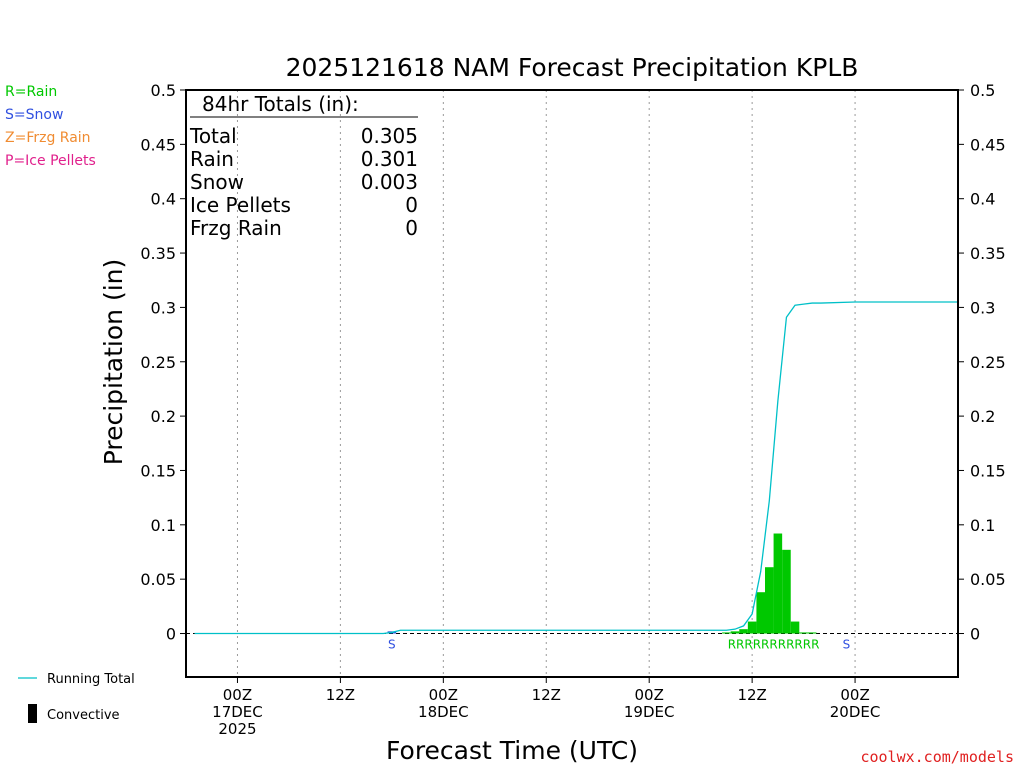 This screenshot has width=1024, height=768. What do you see at coordinates (389, 159) in the screenshot?
I see `totals-row-value: 0.301` at bounding box center [389, 159].